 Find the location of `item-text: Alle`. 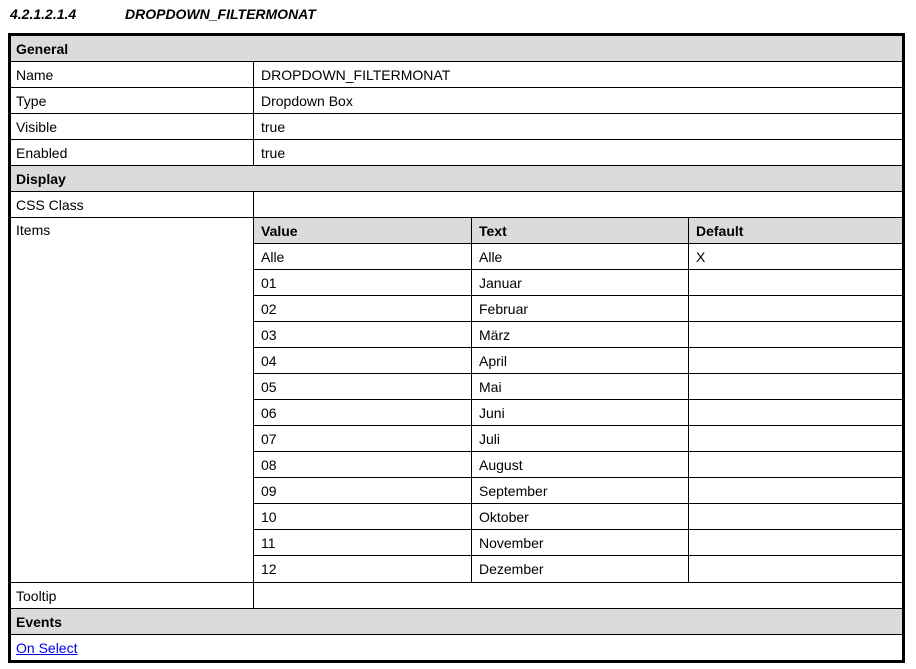

item-text: Alle is located at coordinates (580, 256).